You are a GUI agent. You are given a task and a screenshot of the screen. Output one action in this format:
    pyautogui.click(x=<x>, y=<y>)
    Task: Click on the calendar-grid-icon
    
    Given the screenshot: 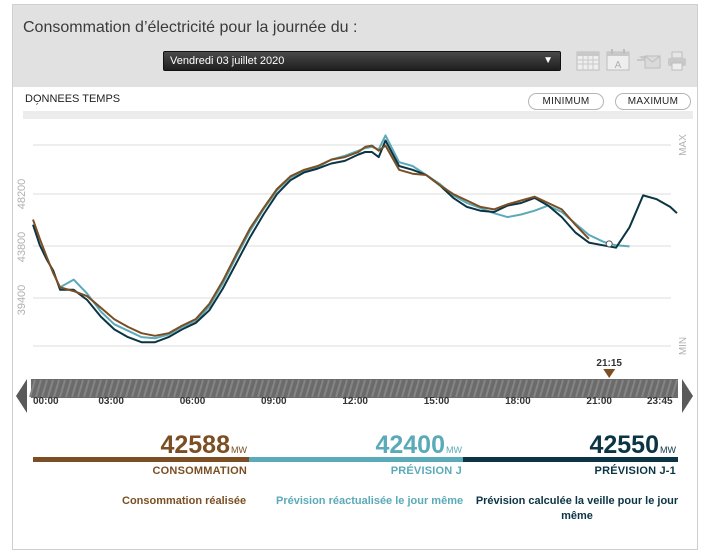 What is the action you would take?
    pyautogui.click(x=588, y=60)
    